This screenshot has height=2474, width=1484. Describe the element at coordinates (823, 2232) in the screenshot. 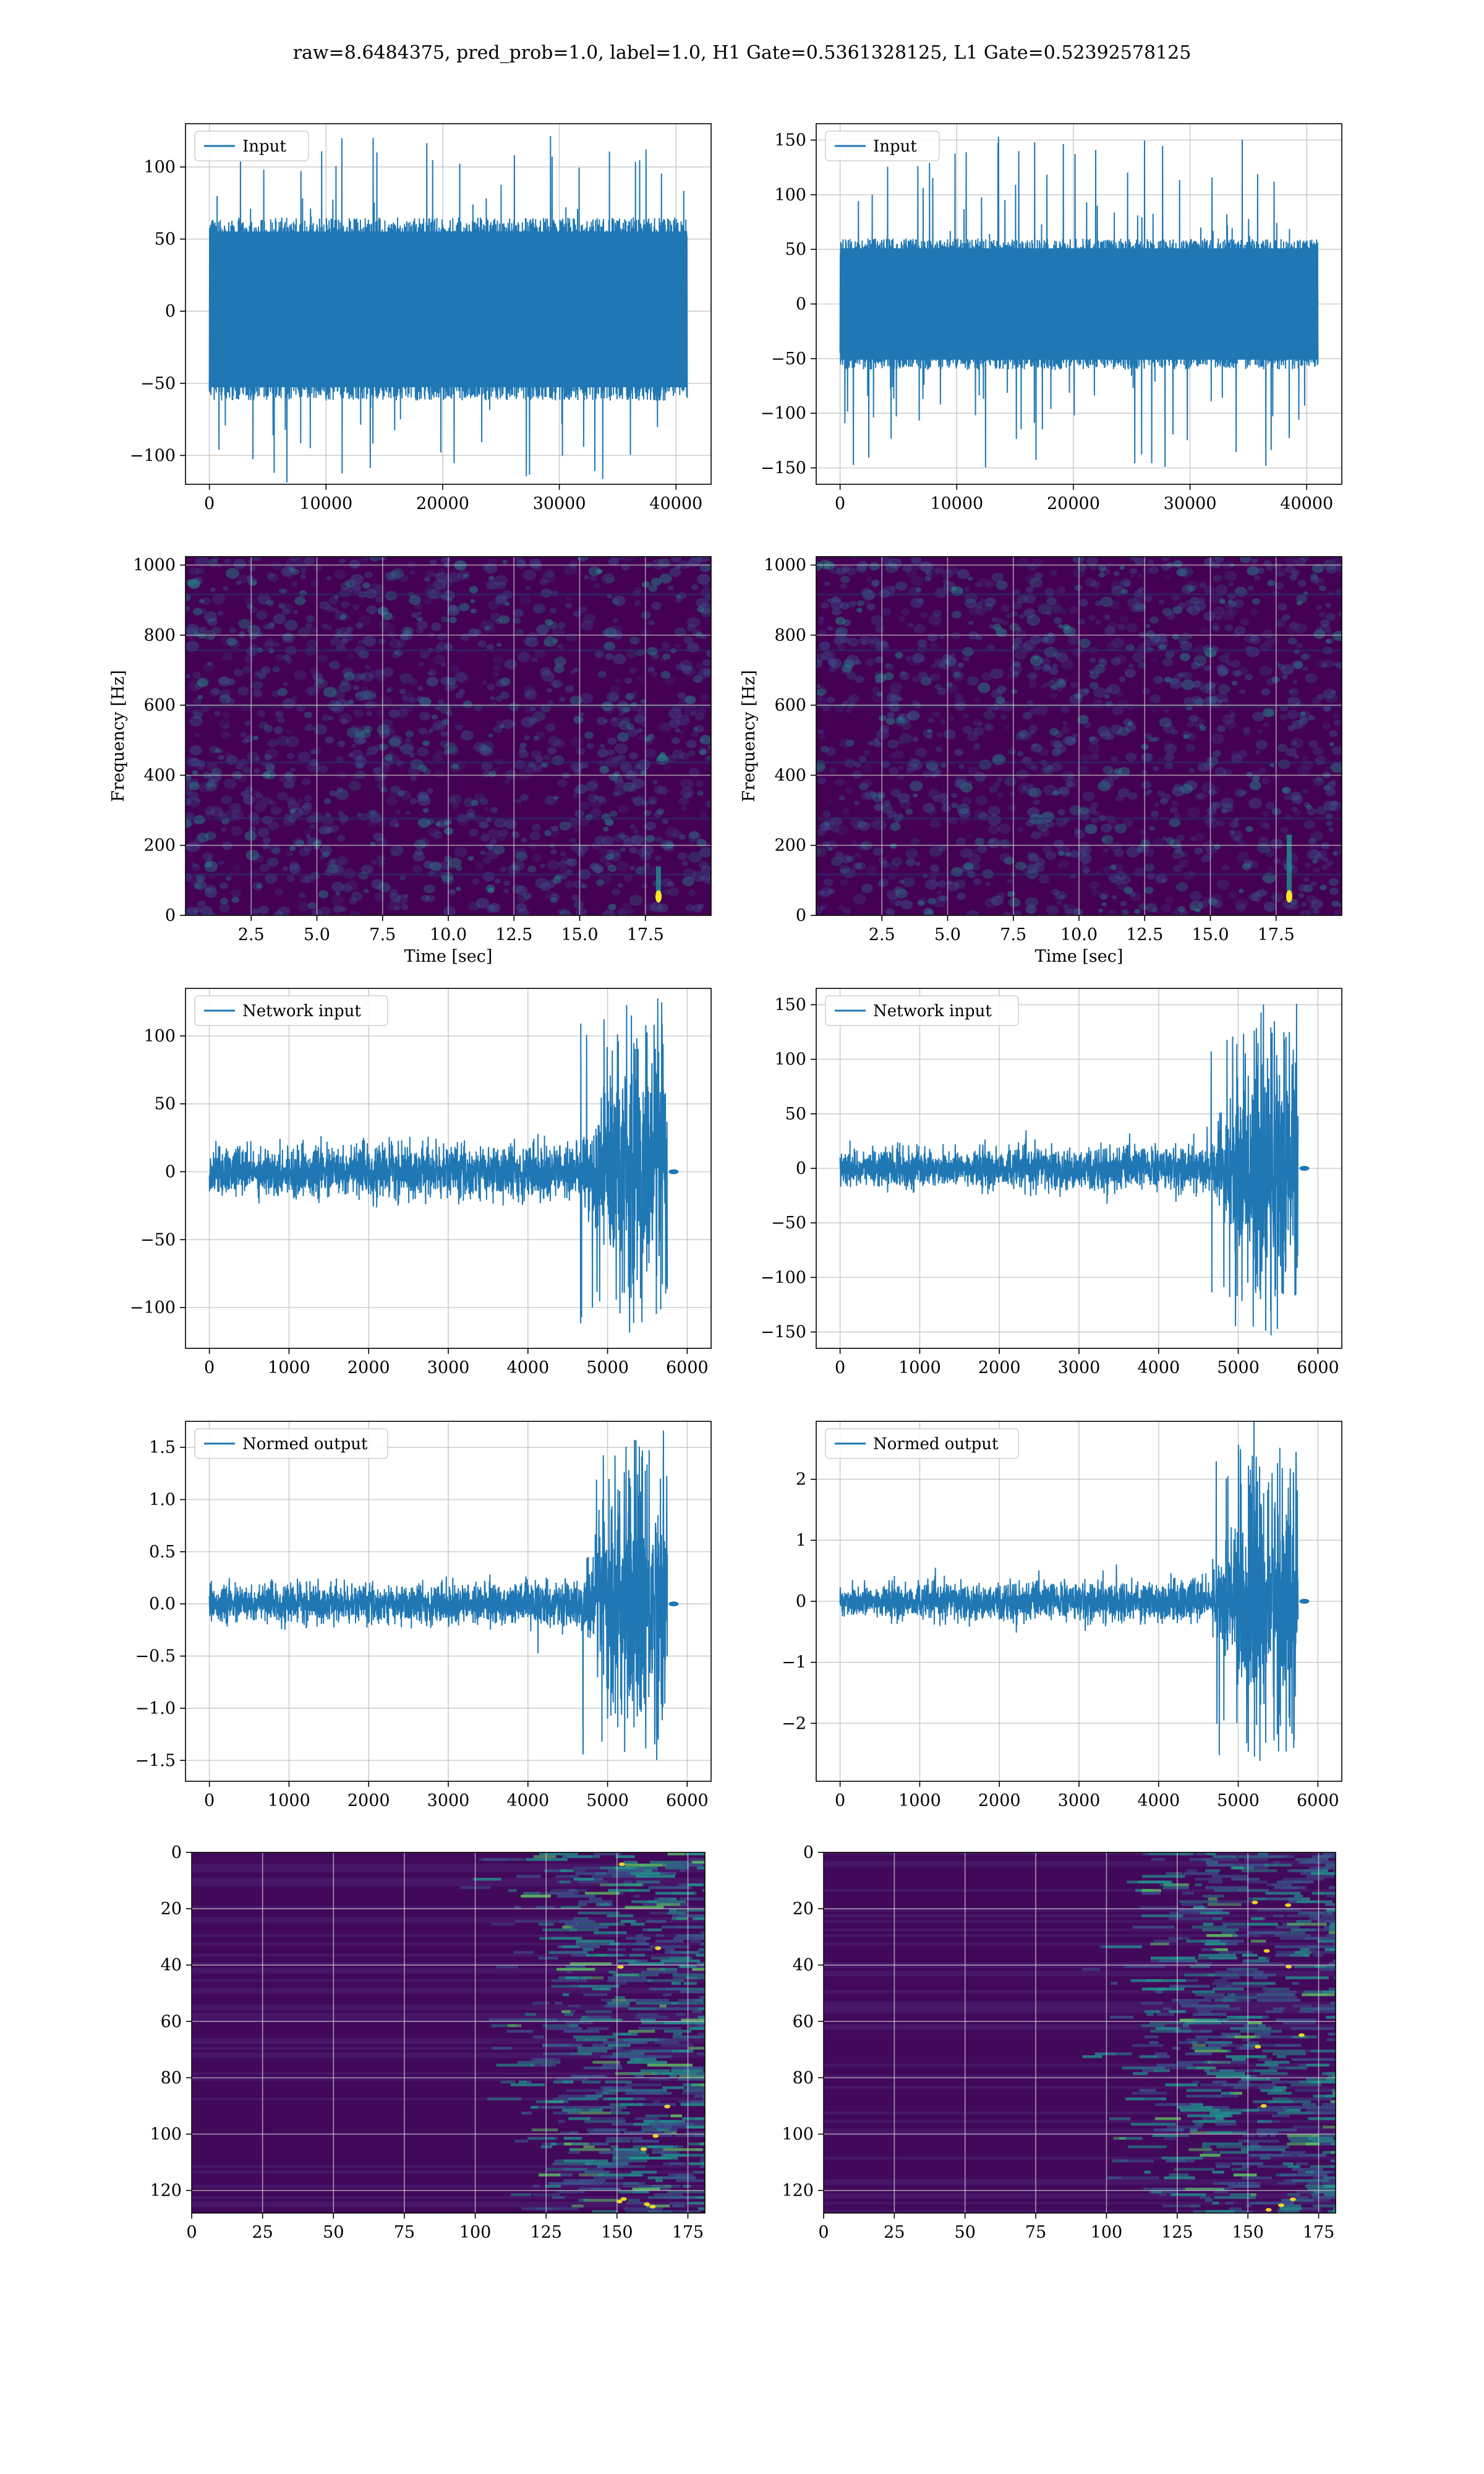

I see `x-tick-label: 0` at that location.